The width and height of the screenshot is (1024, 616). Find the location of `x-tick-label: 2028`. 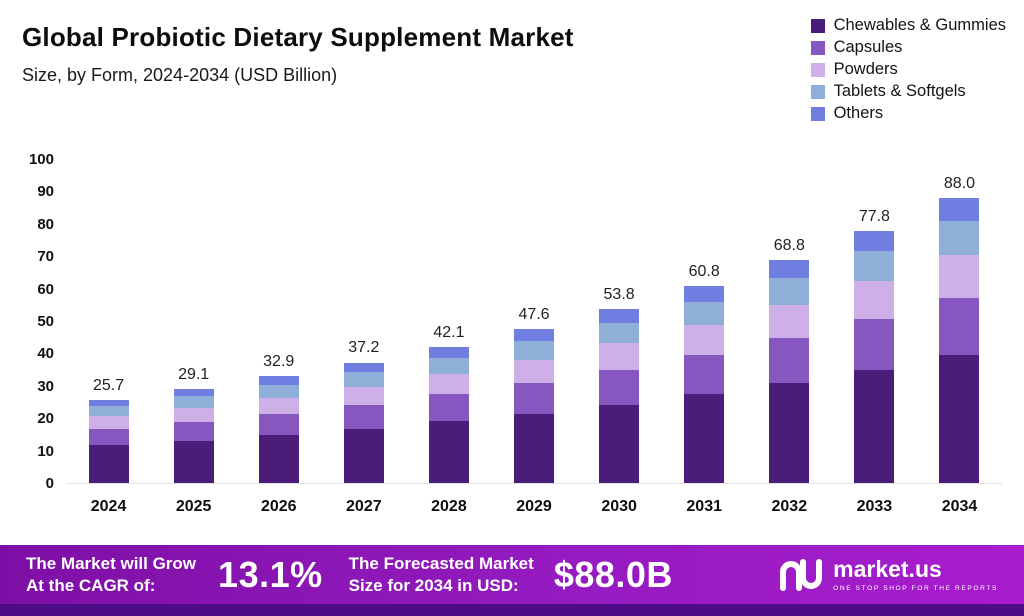

x-tick-label: 2028 is located at coordinates (449, 506).